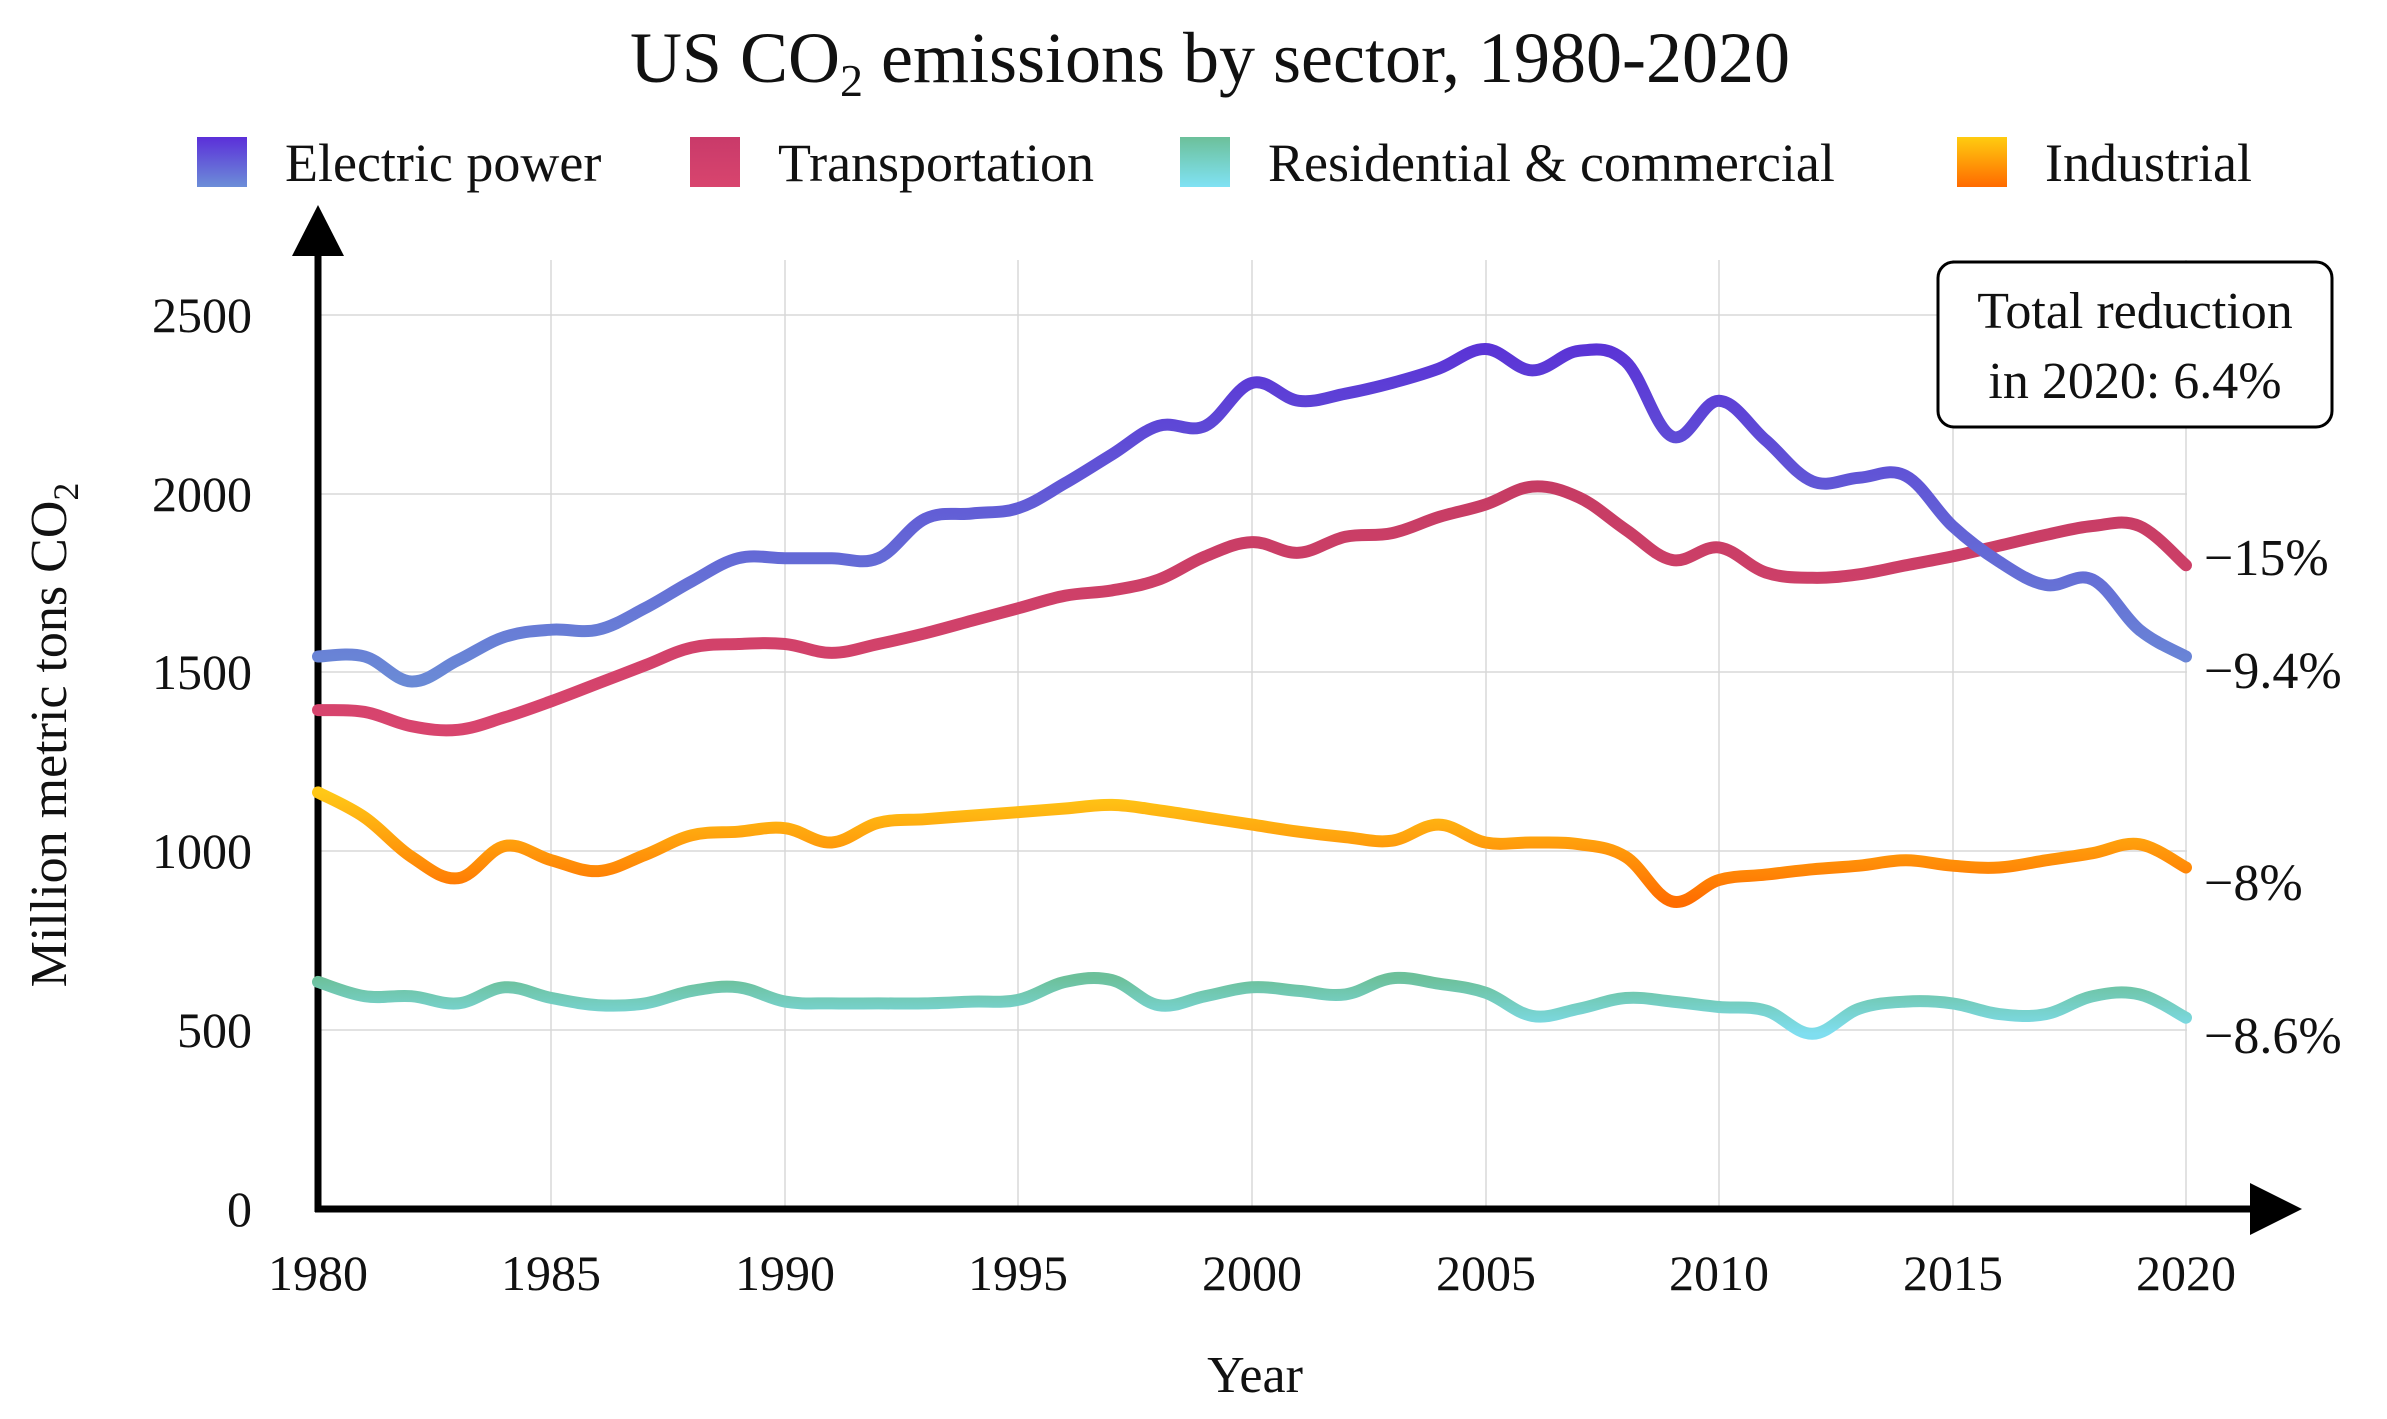 This screenshot has height=1419, width=2387. I want to click on note-line-2: in 2020: 6.4%, so click(2134, 381).